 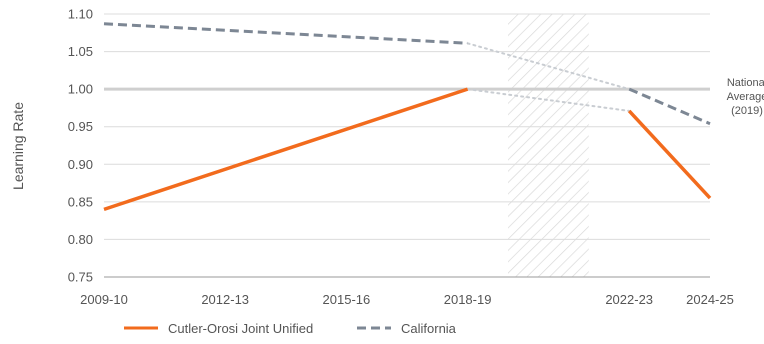 What do you see at coordinates (240, 328) in the screenshot?
I see `legend-label: Cutler-Orosi Joint Unified` at bounding box center [240, 328].